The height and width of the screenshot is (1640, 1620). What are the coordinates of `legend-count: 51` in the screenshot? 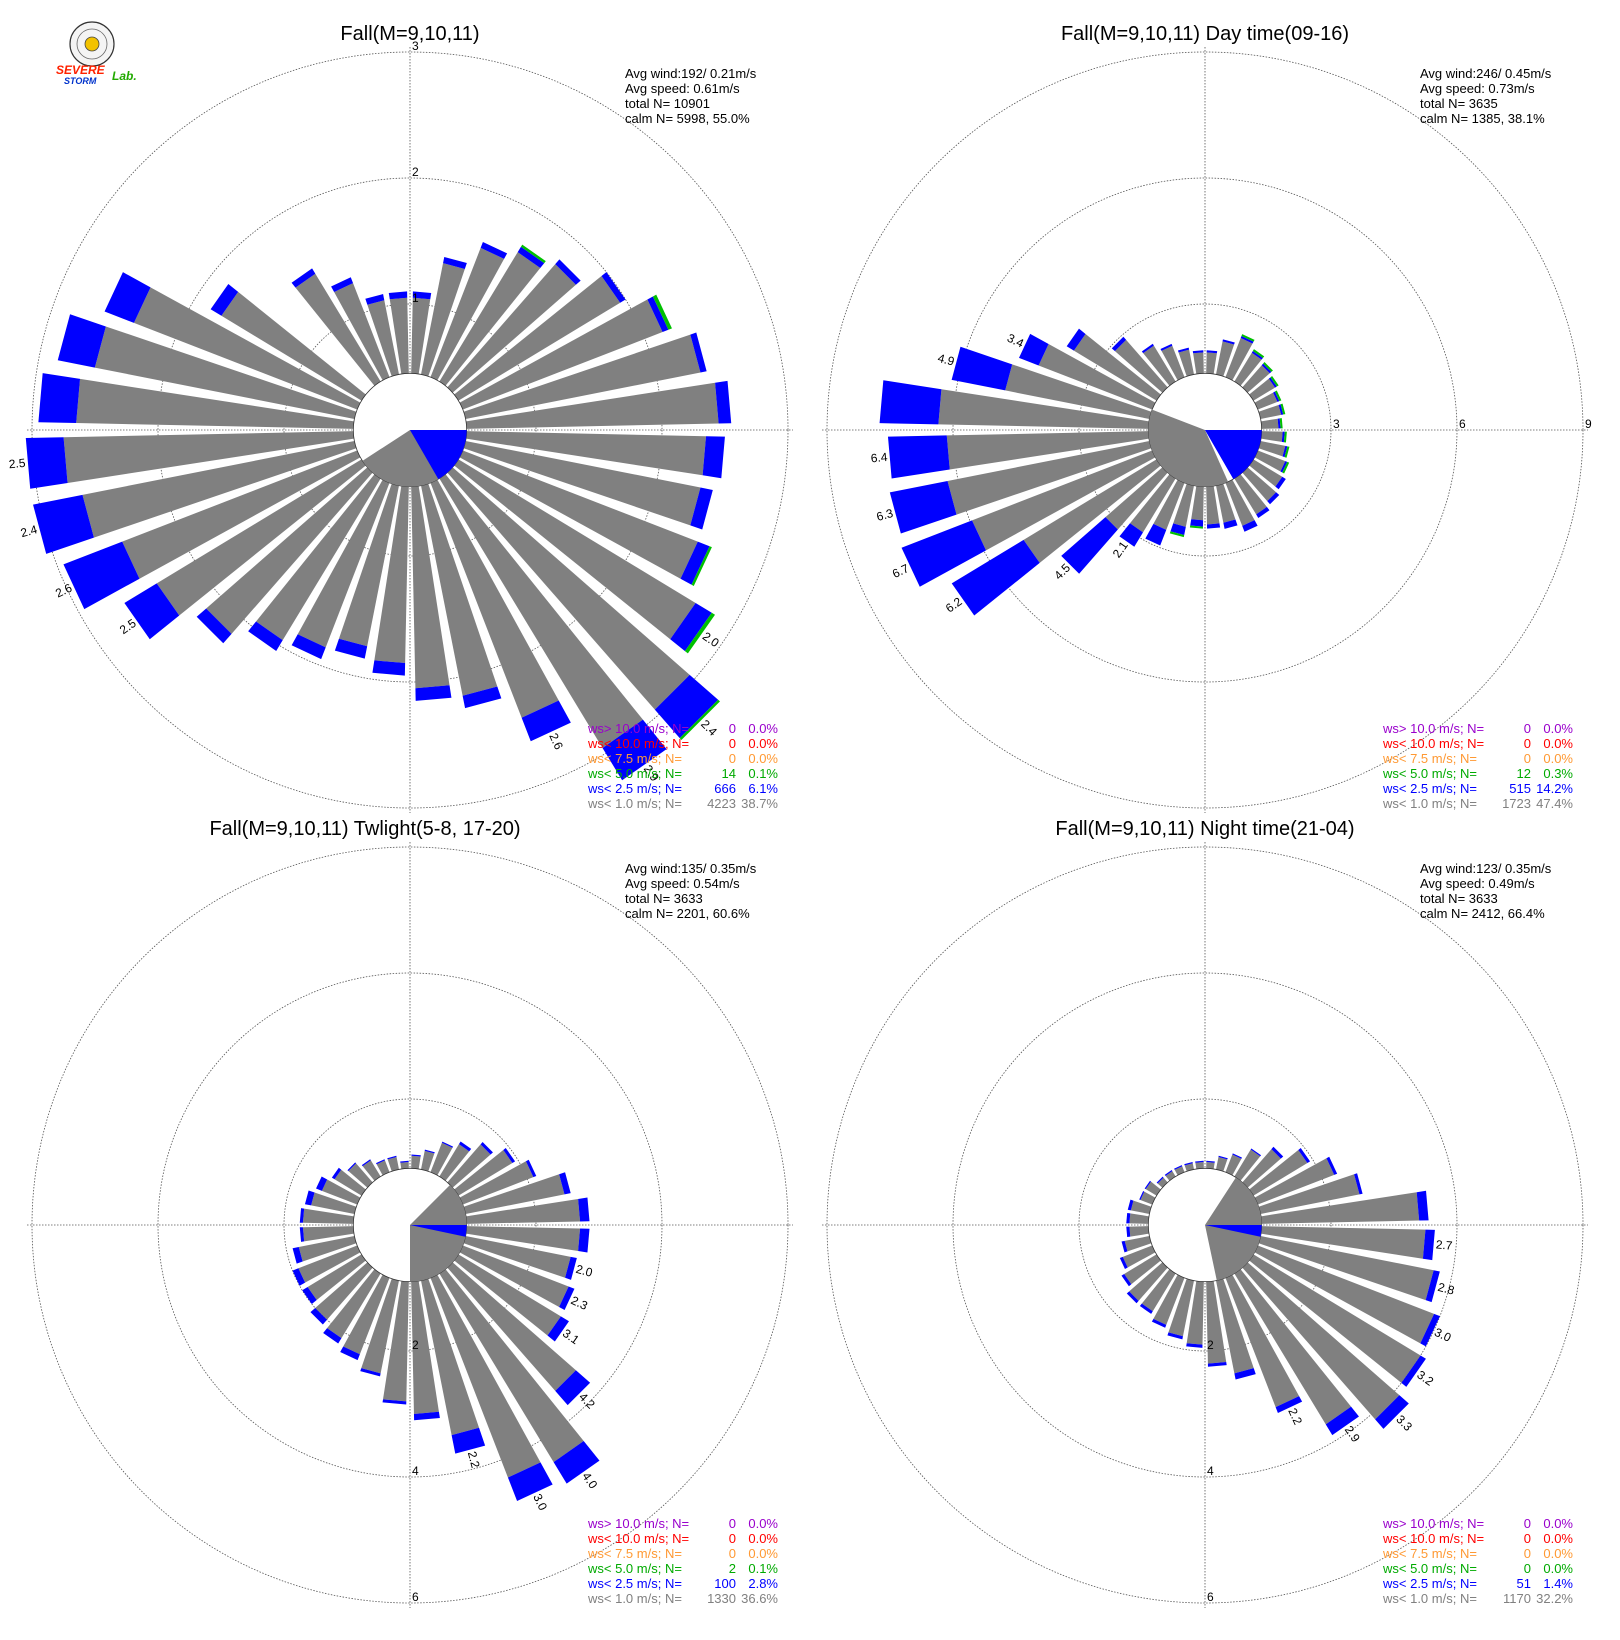 It's located at (1524, 1583).